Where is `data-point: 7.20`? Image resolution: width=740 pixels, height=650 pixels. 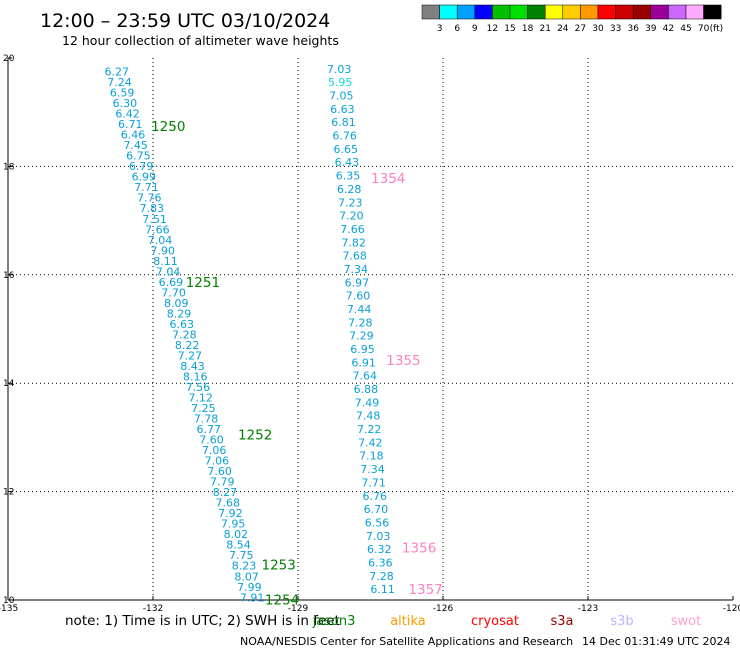
data-point: 7.20 is located at coordinates (351, 216).